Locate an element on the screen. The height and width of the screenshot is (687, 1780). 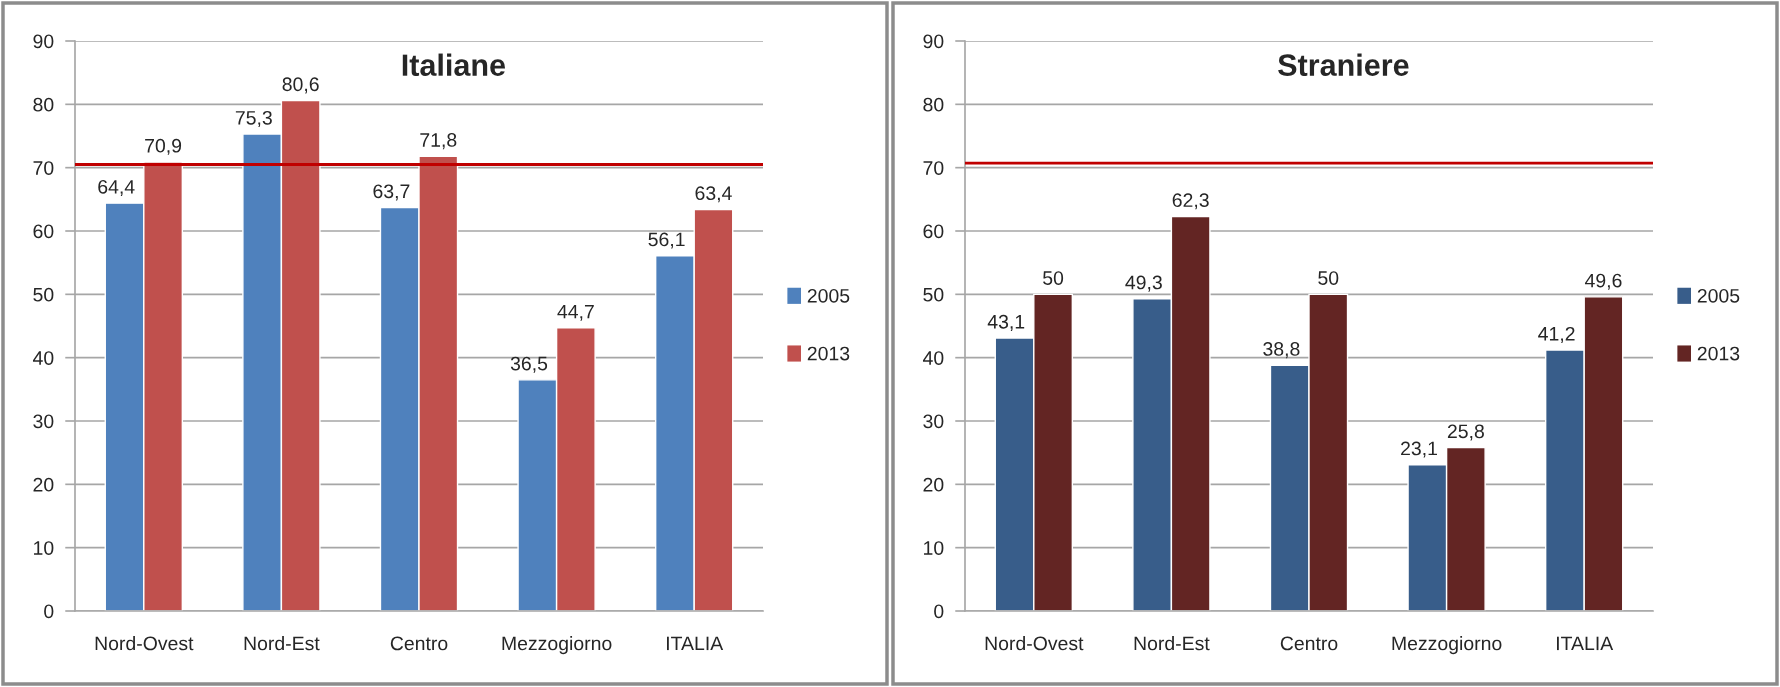
data-label: 41,2 is located at coordinates (1556, 334).